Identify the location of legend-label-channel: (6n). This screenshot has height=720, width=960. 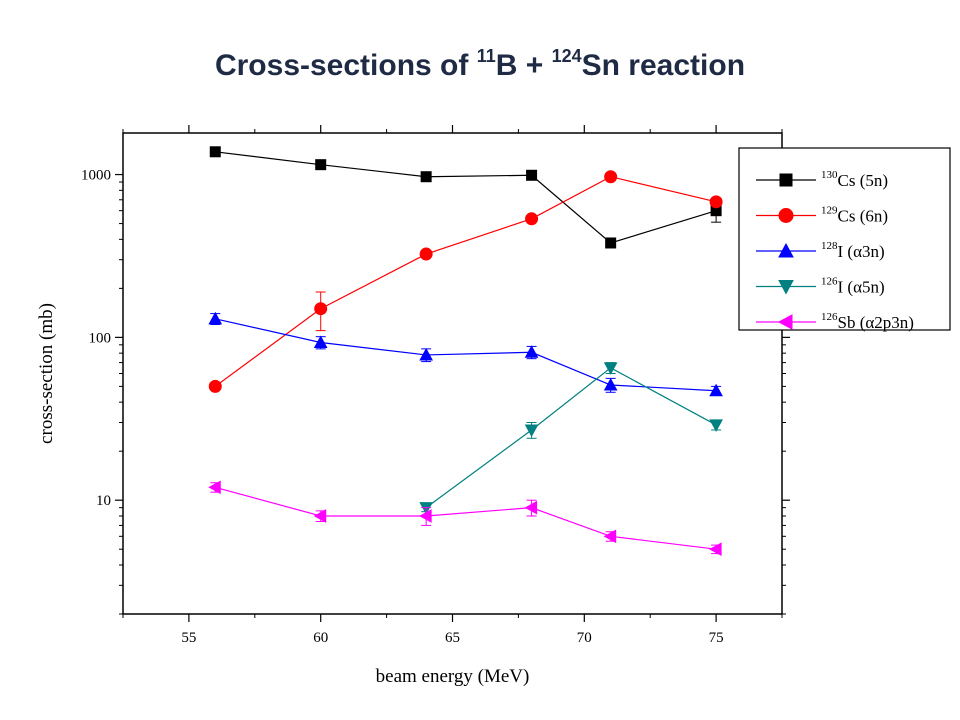
(871, 216).